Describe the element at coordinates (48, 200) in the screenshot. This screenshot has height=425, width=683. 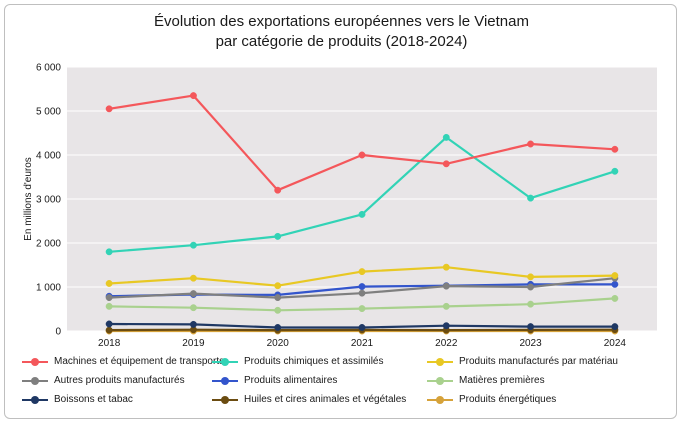
I see `y-tick-label: 3 000` at that location.